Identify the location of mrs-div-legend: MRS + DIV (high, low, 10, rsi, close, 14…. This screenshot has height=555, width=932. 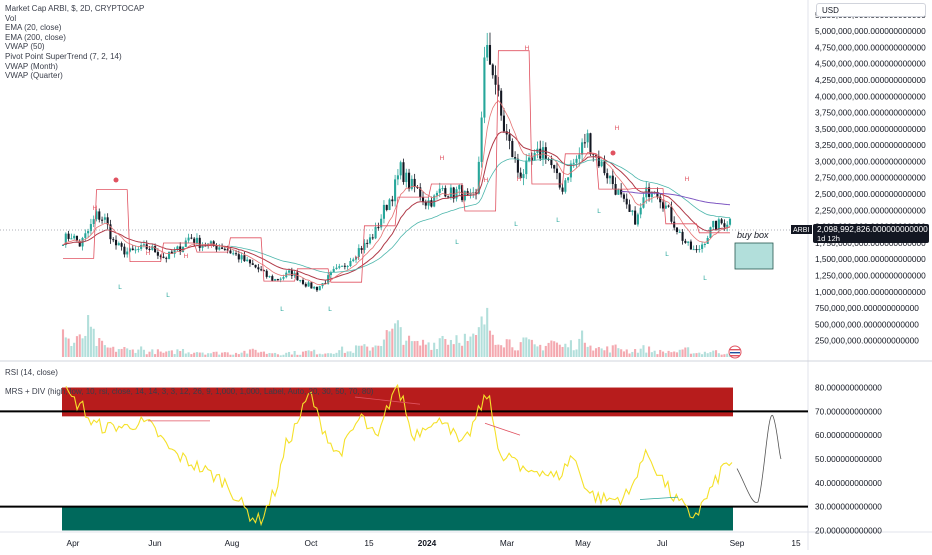
(189, 391).